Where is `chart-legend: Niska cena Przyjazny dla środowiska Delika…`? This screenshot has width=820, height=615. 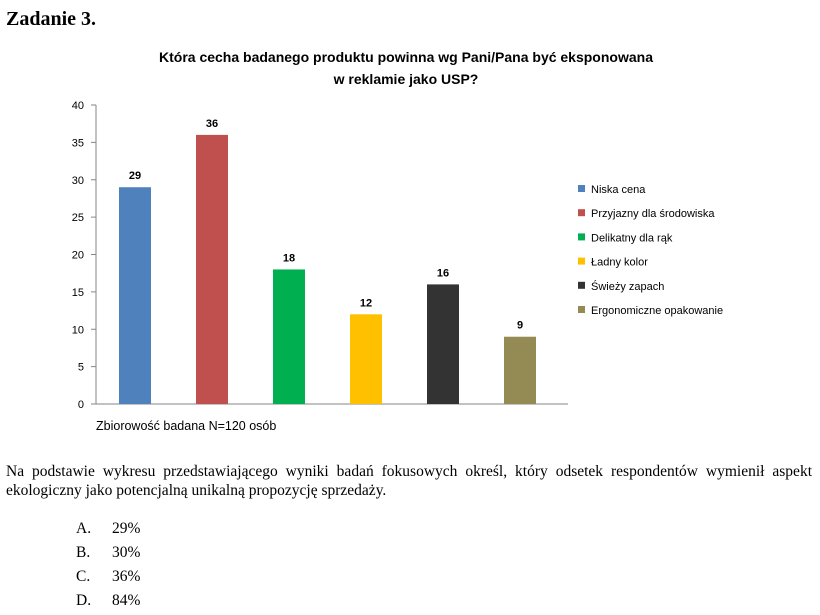
chart-legend: Niska cena Przyjazny dla środowiska Delika… is located at coordinates (650, 250).